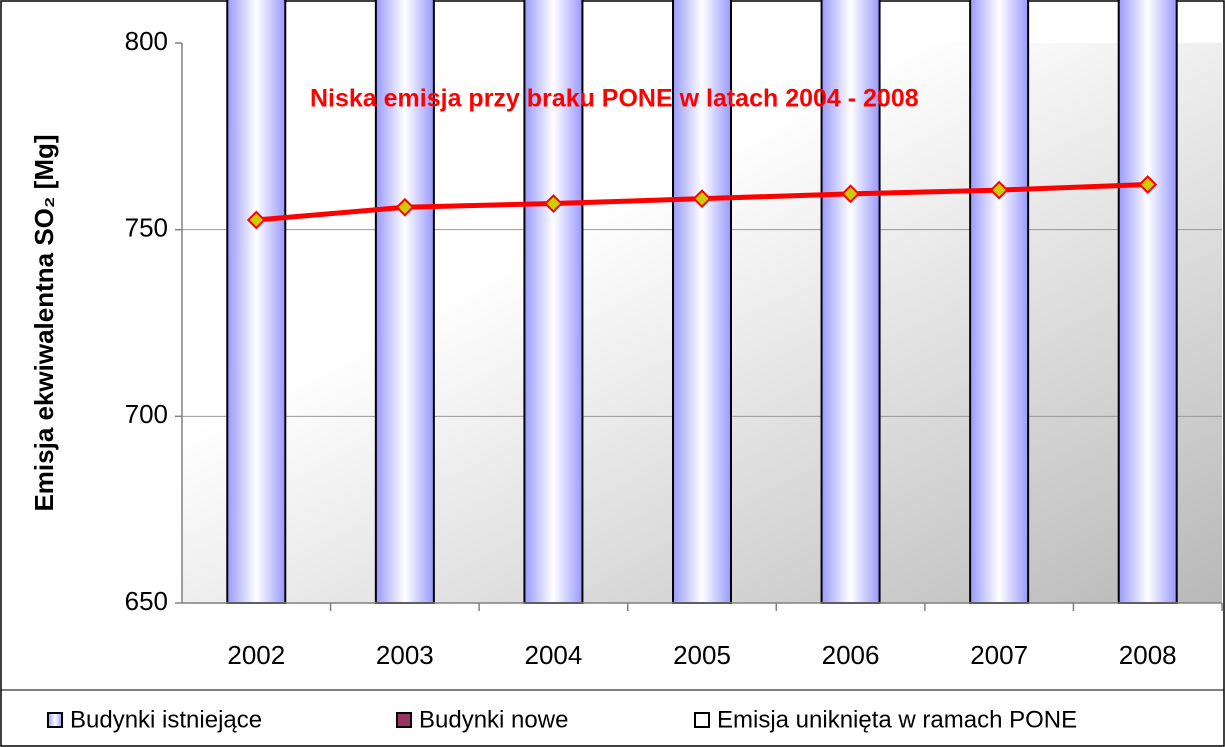  Describe the element at coordinates (256, 655) in the screenshot. I see `x-tick-label: 2002` at that location.